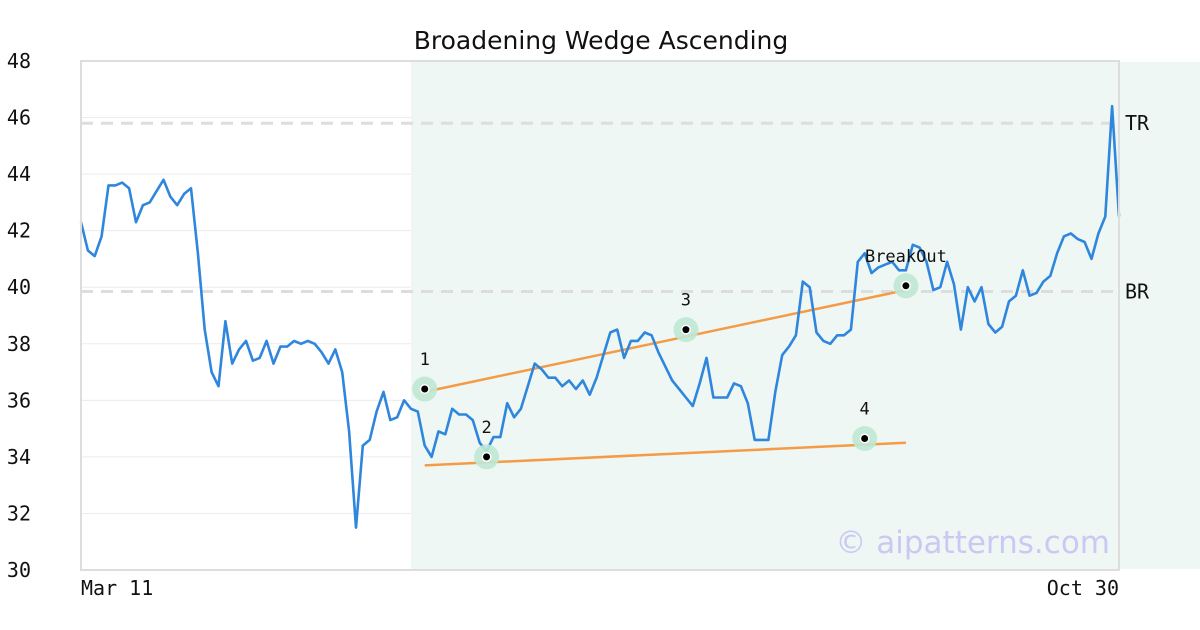  Describe the element at coordinates (19, 457) in the screenshot. I see `y-tick-label: 34` at that location.